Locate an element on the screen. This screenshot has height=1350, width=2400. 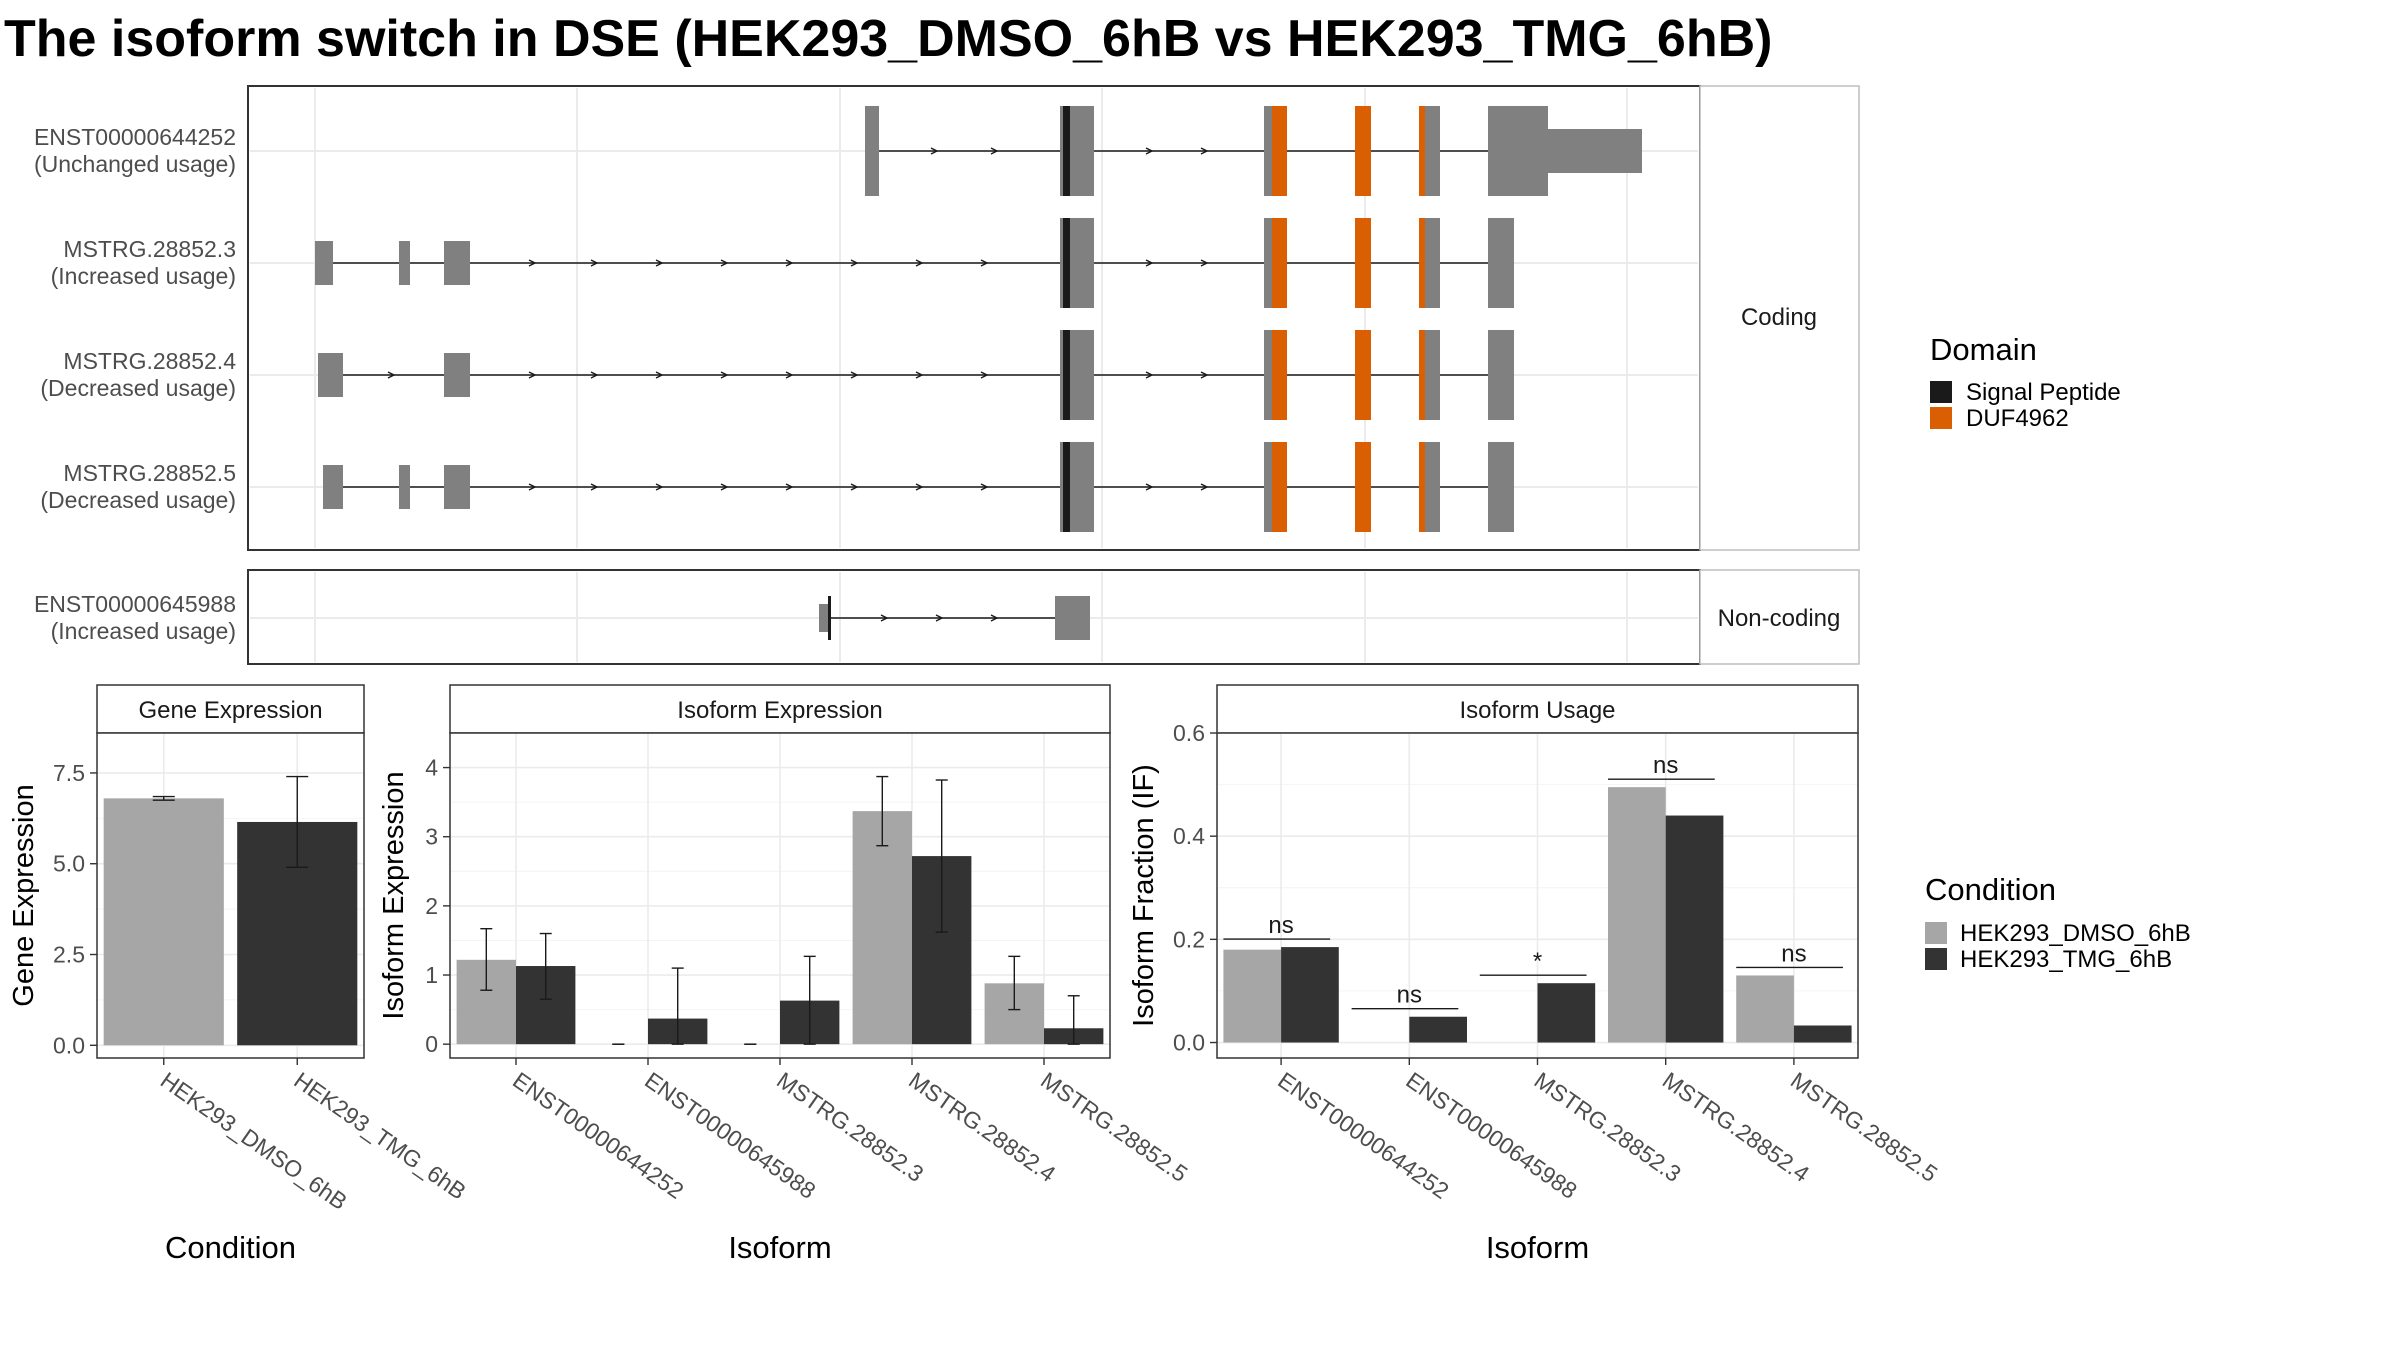
chart-title: Isoform Usage is located at coordinates (1537, 710).